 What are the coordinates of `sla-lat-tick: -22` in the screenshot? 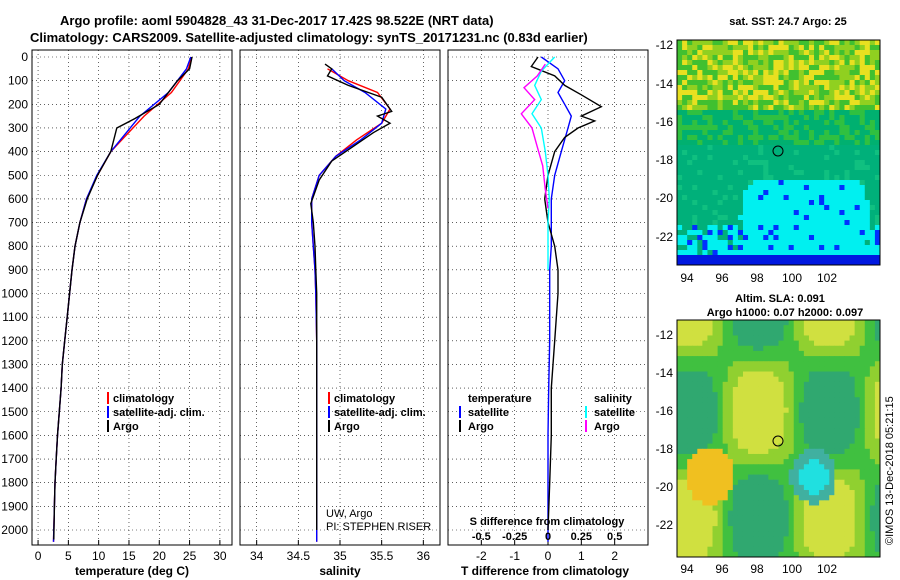 It's located at (665, 525).